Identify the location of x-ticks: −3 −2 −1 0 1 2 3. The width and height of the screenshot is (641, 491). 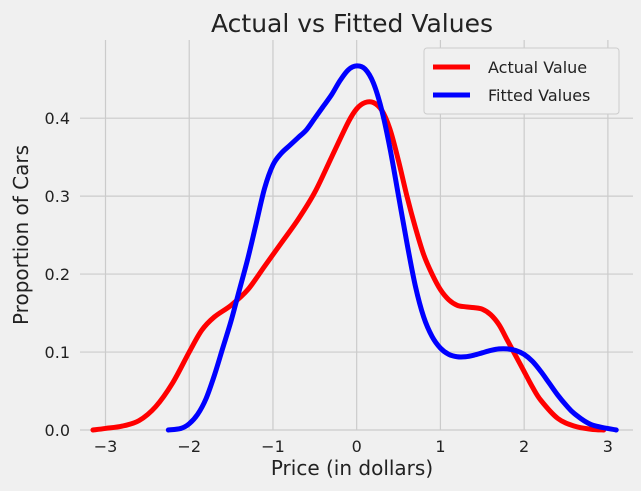
(353, 446).